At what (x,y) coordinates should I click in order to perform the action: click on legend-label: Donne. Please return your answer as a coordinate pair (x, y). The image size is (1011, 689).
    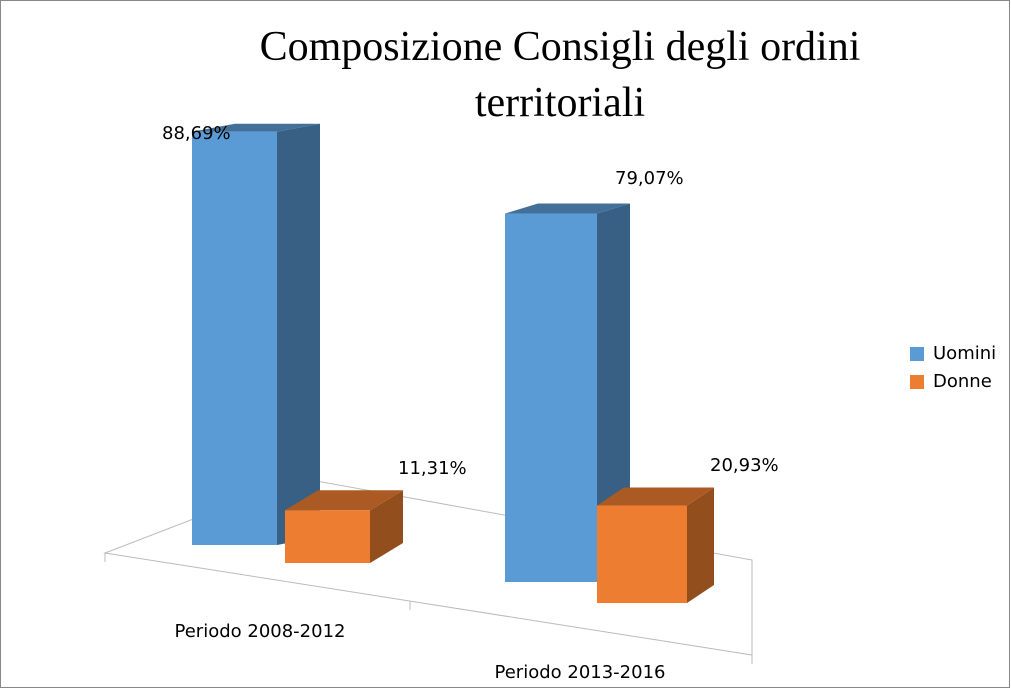
    Looking at the image, I should click on (962, 381).